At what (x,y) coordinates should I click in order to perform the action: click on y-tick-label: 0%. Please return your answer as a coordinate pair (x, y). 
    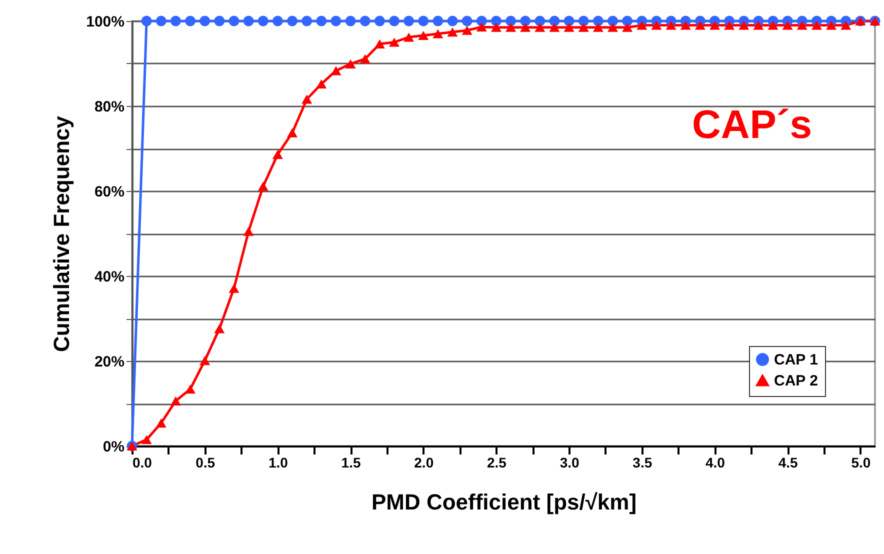
    Looking at the image, I should click on (113, 447).